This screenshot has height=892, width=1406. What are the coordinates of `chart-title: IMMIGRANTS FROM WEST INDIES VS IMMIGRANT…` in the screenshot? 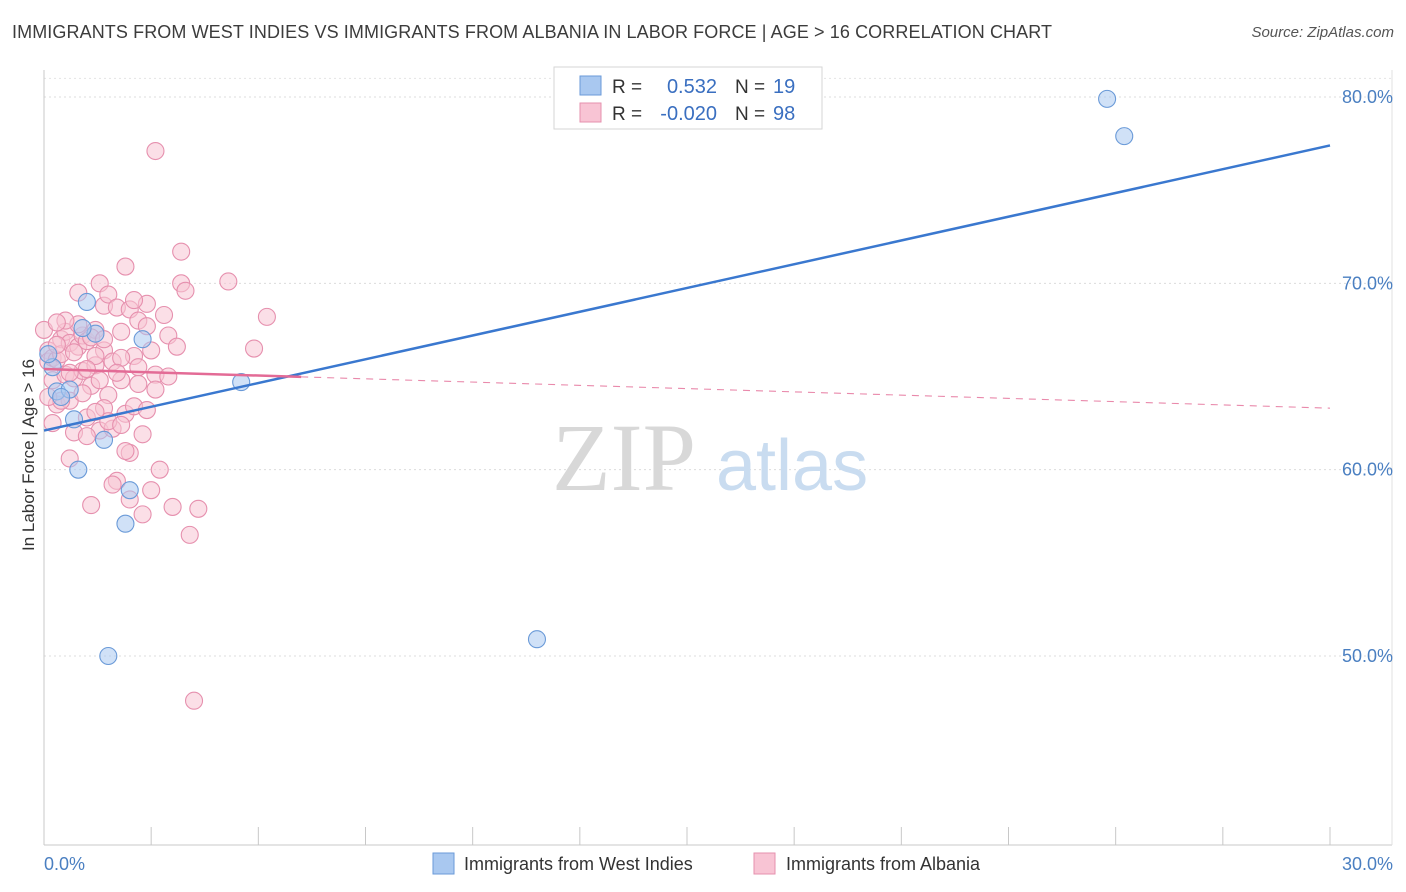 It's located at (532, 32).